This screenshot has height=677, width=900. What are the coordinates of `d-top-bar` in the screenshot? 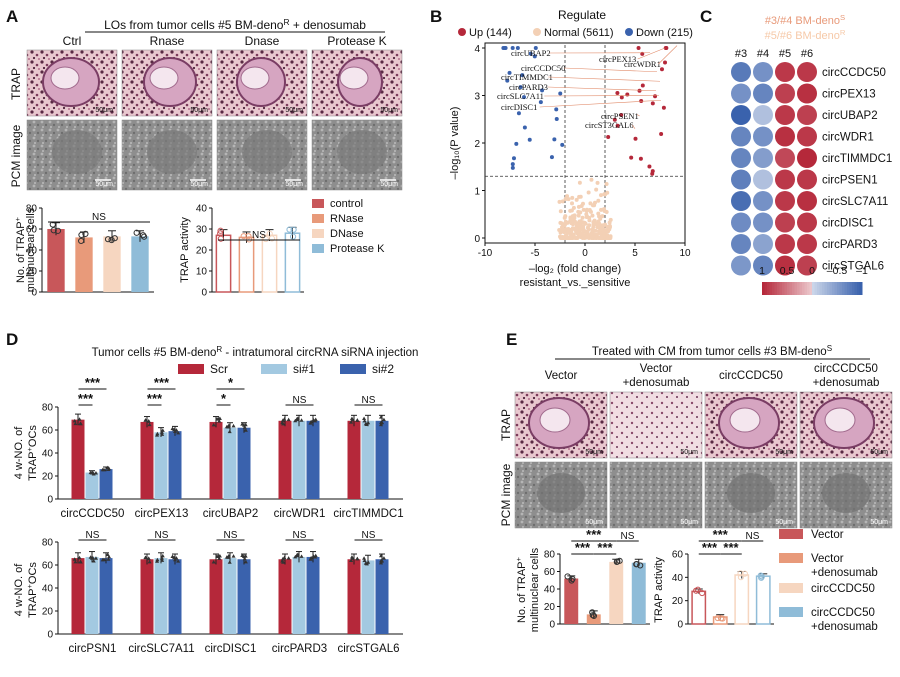 It's located at (92, 485).